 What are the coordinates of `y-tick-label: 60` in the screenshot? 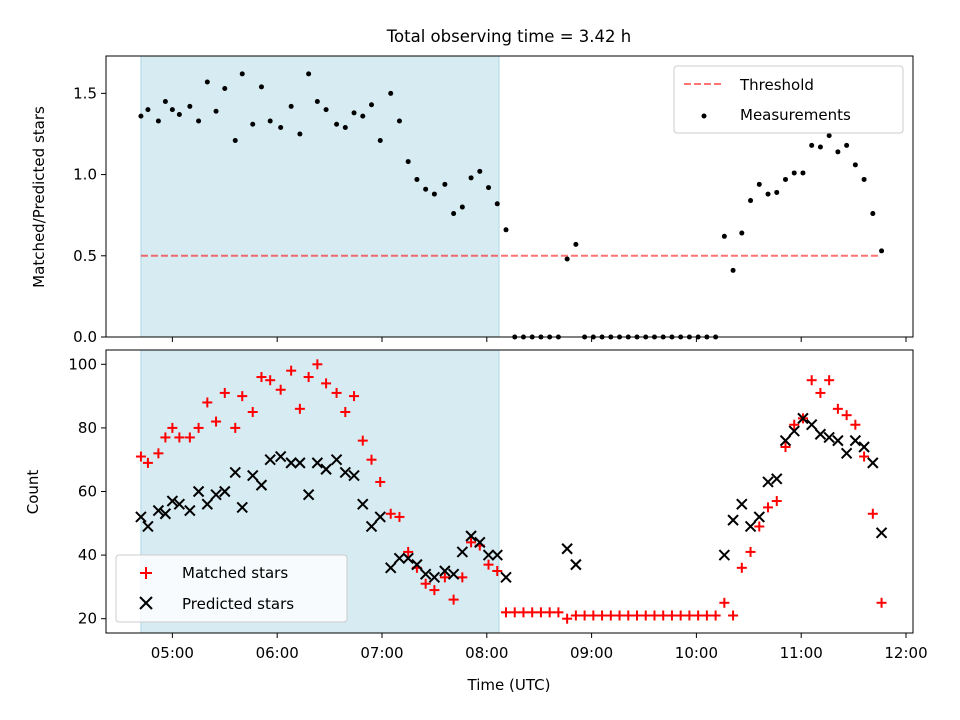 It's located at (87, 492).